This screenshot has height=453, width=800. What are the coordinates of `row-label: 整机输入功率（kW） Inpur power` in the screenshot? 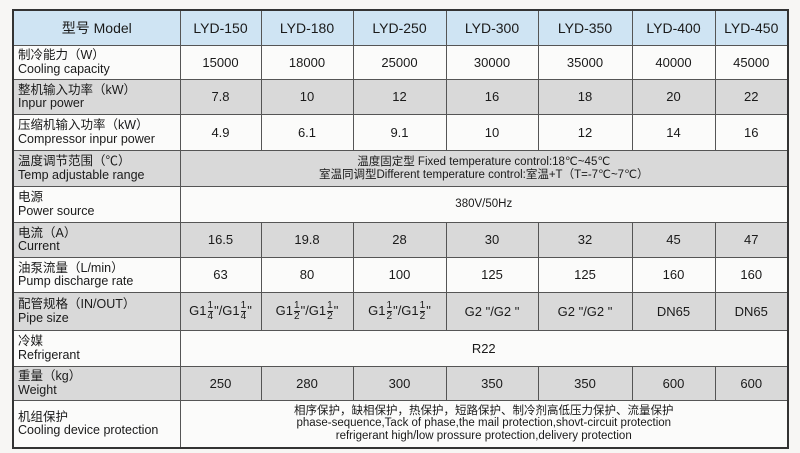 It's located at (96, 97).